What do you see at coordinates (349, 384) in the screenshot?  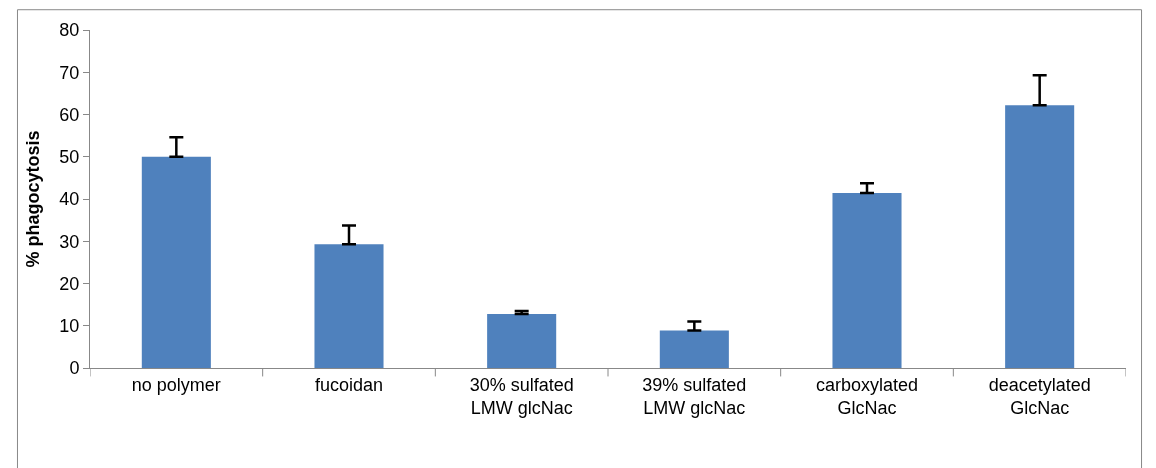 I see `x-tick-label: fucoidan` at bounding box center [349, 384].